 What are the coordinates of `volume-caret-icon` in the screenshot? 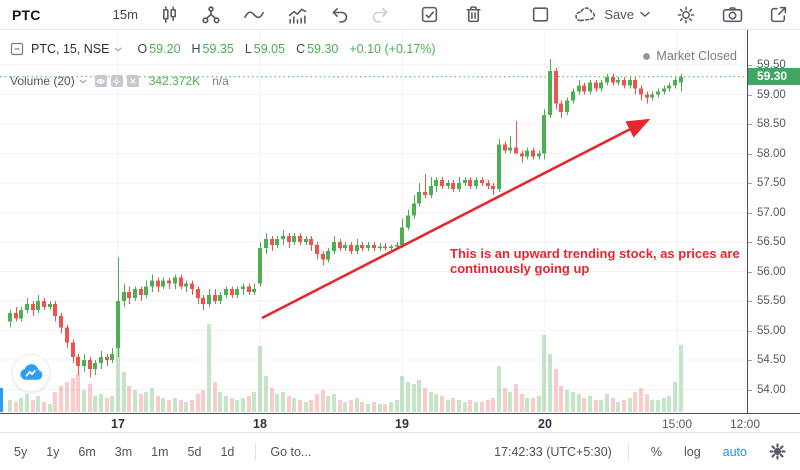 It's located at (83, 81).